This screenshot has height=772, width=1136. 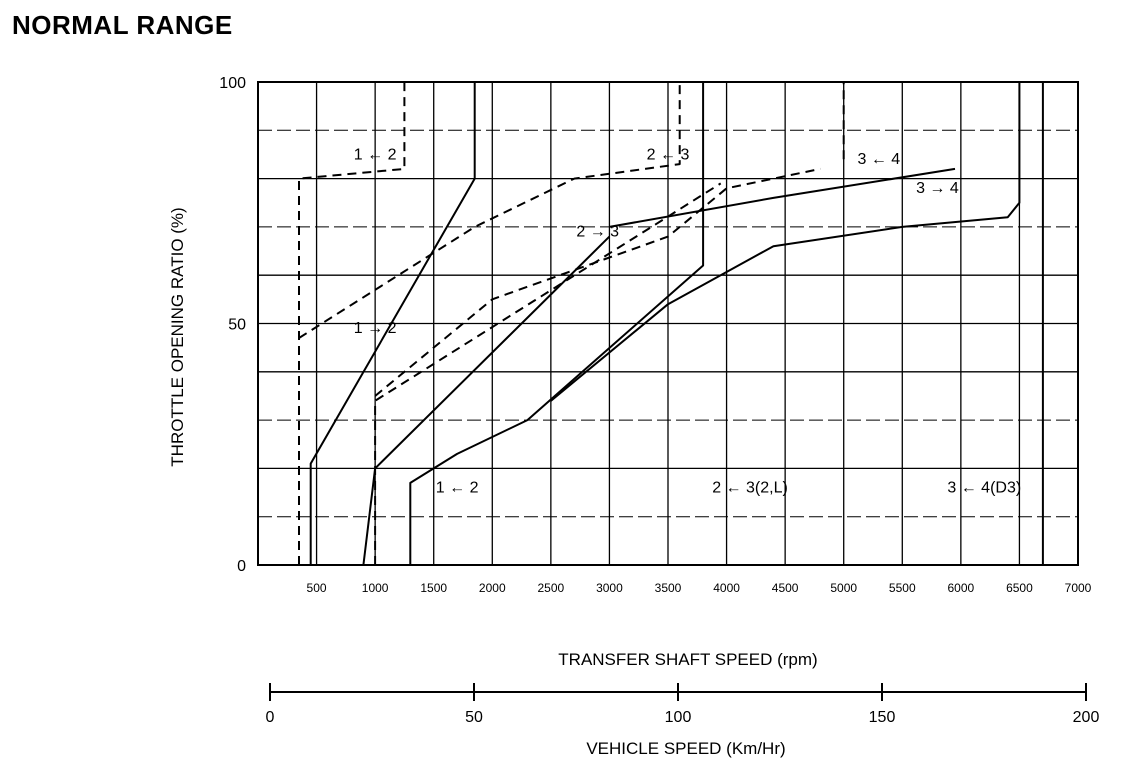 What do you see at coordinates (961, 588) in the screenshot?
I see `x-tick-label: 6000` at bounding box center [961, 588].